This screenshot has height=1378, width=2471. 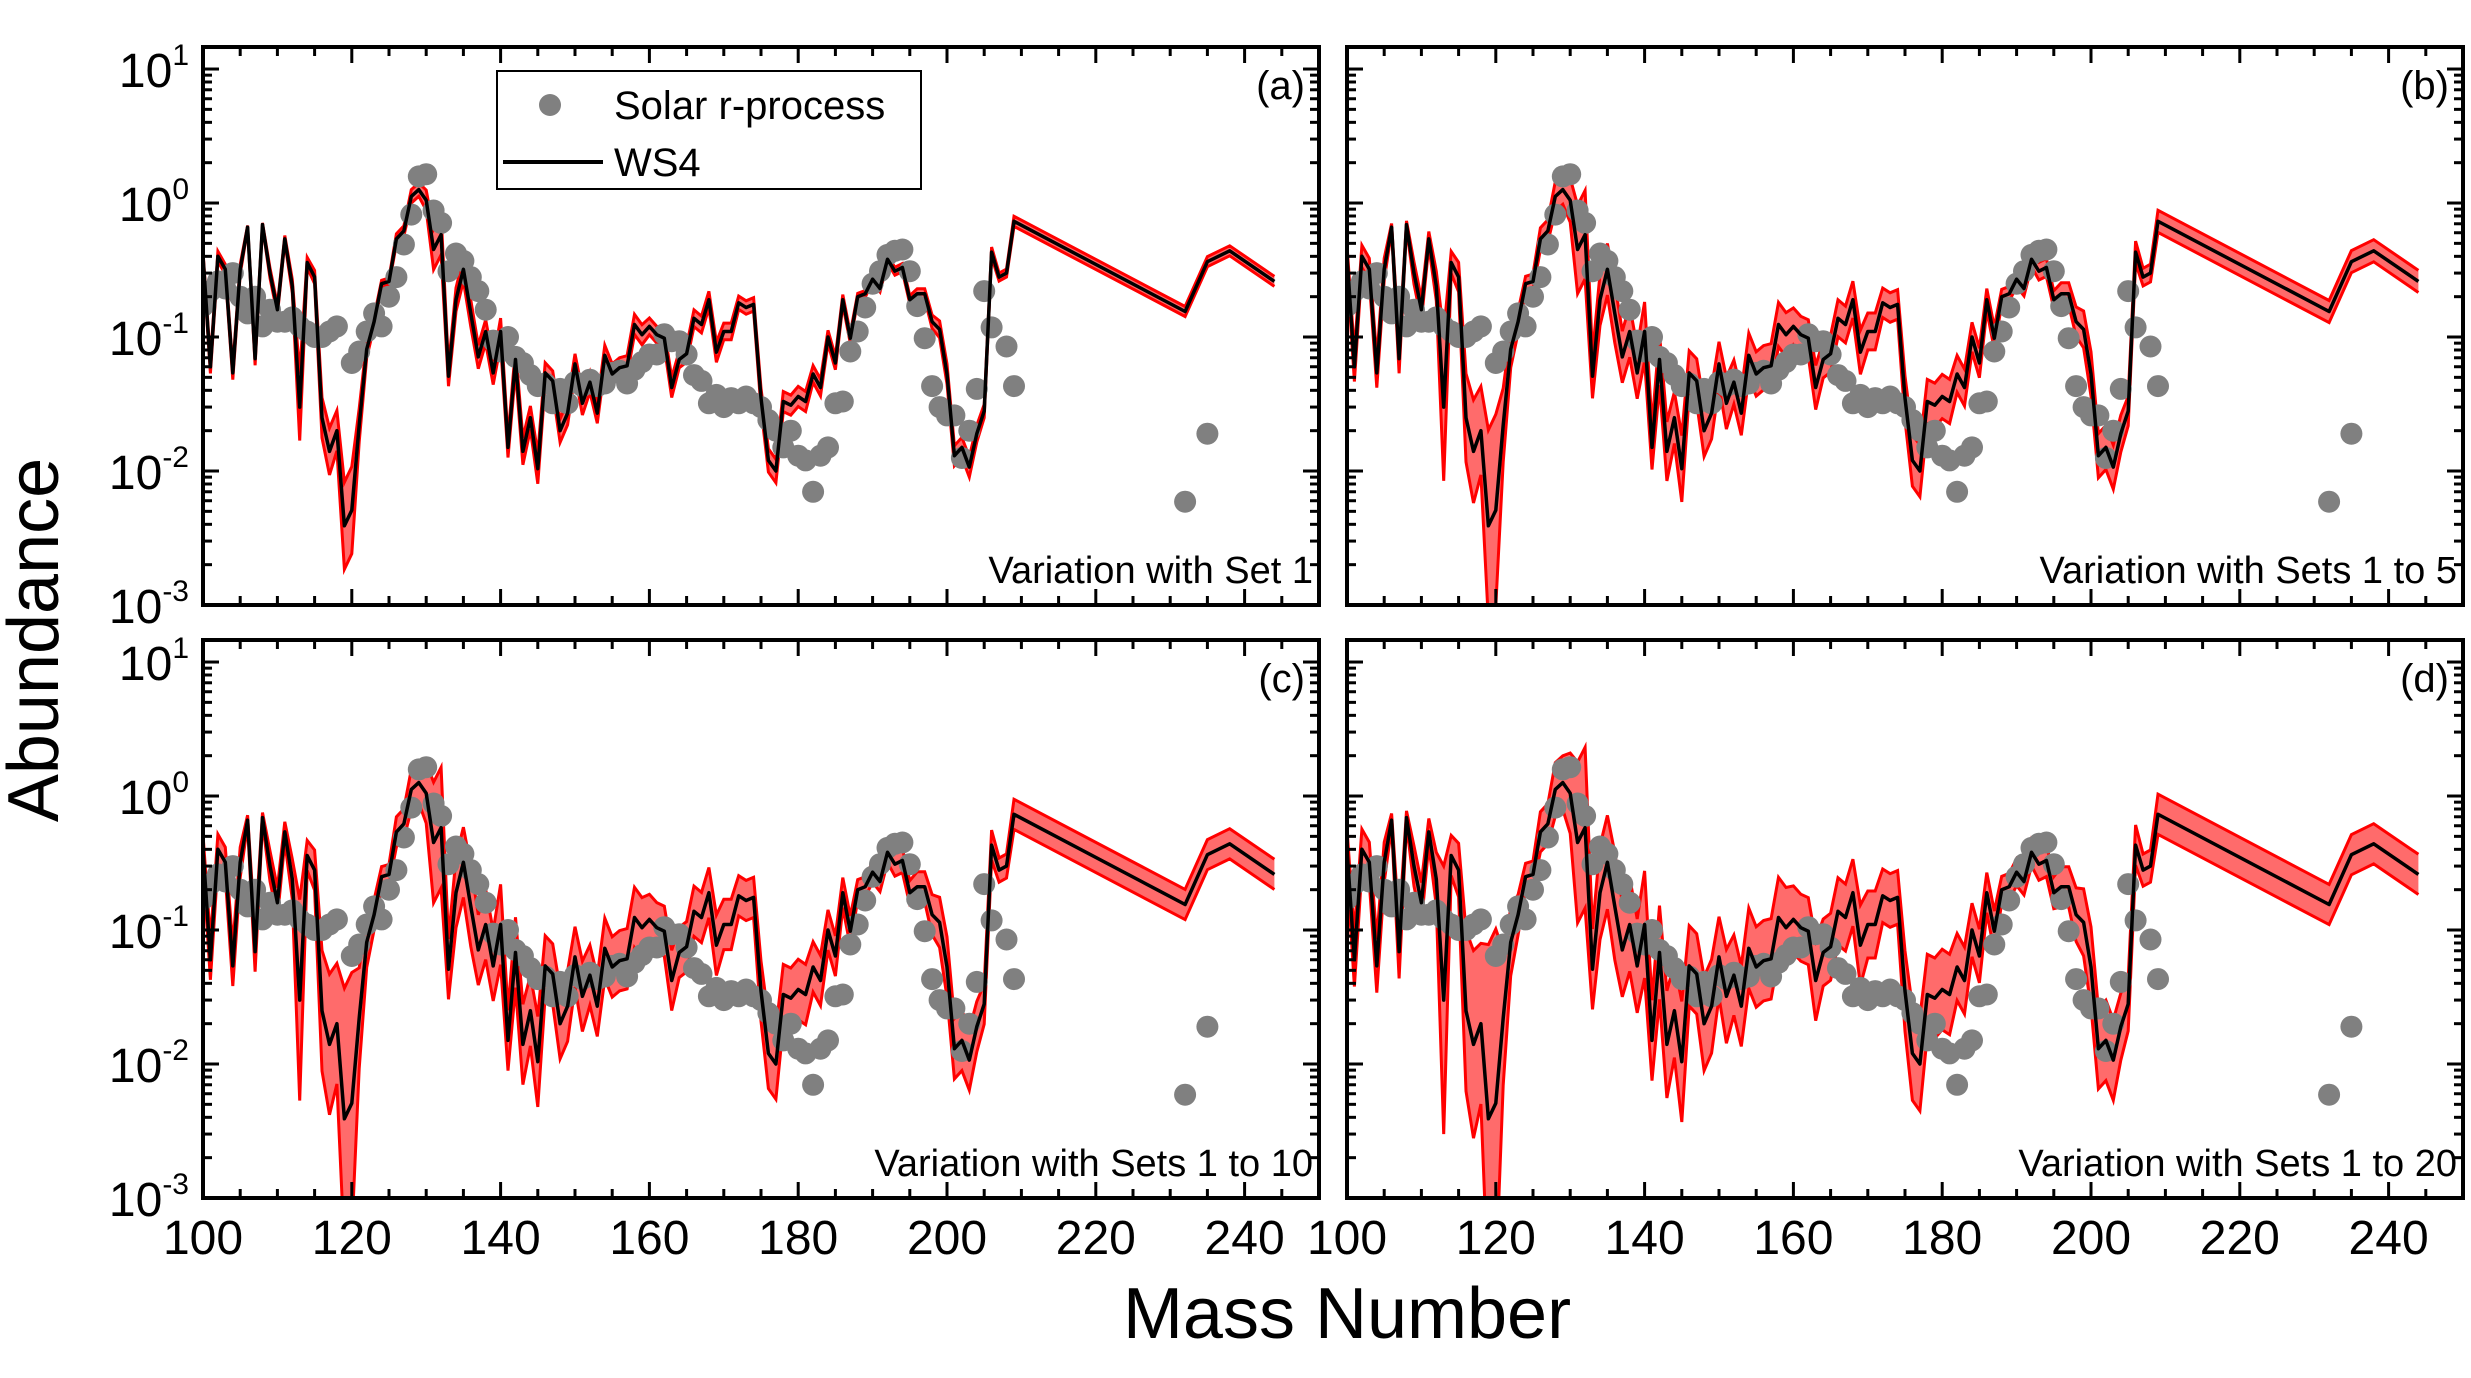 I want to click on y-tick-label: 10⁻², so click(x=149, y=470).